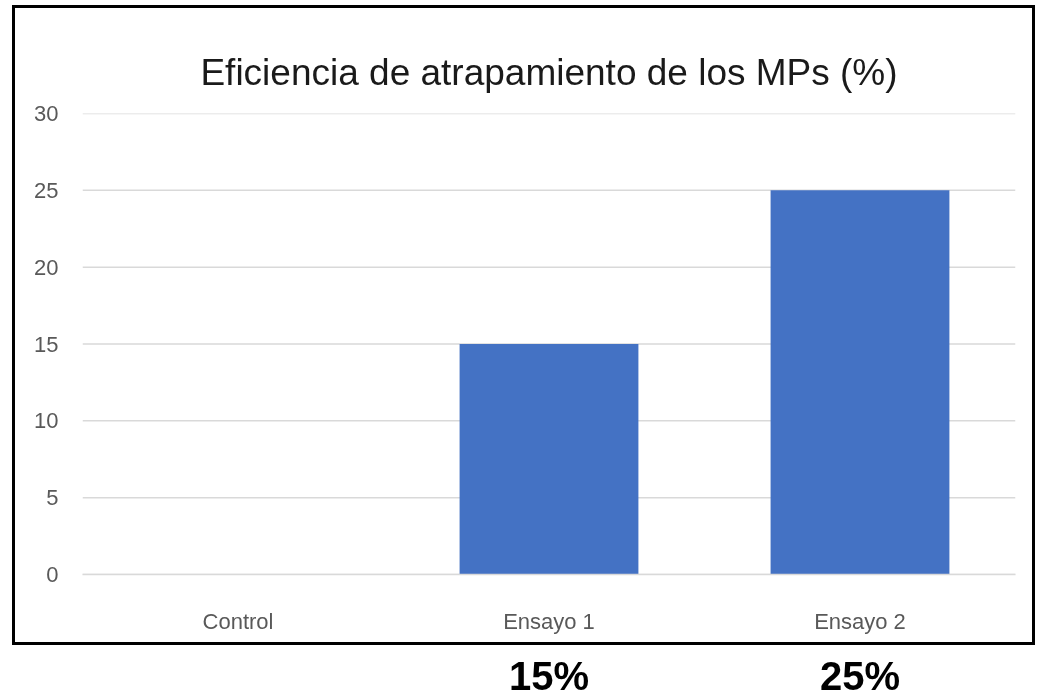 The width and height of the screenshot is (1058, 698). Describe the element at coordinates (46, 190) in the screenshot. I see `y-tick-label: 25` at that location.